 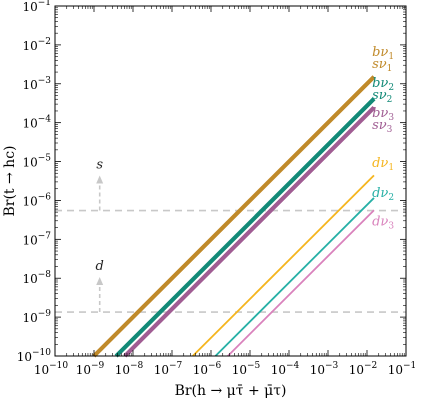 I want to click on series-label-1: sν1, so click(x=382, y=65).